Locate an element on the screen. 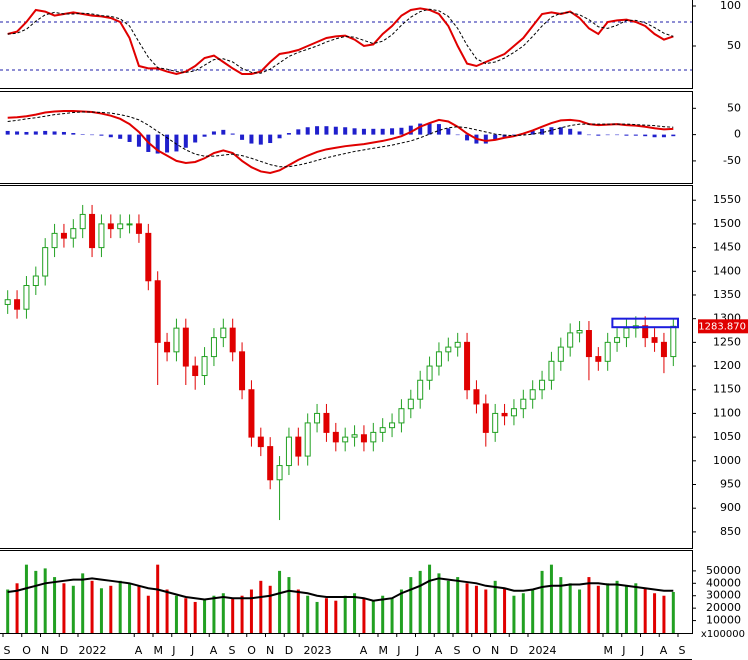 The image size is (748, 660). y-tick-label: 1500 is located at coordinates (727, 223).